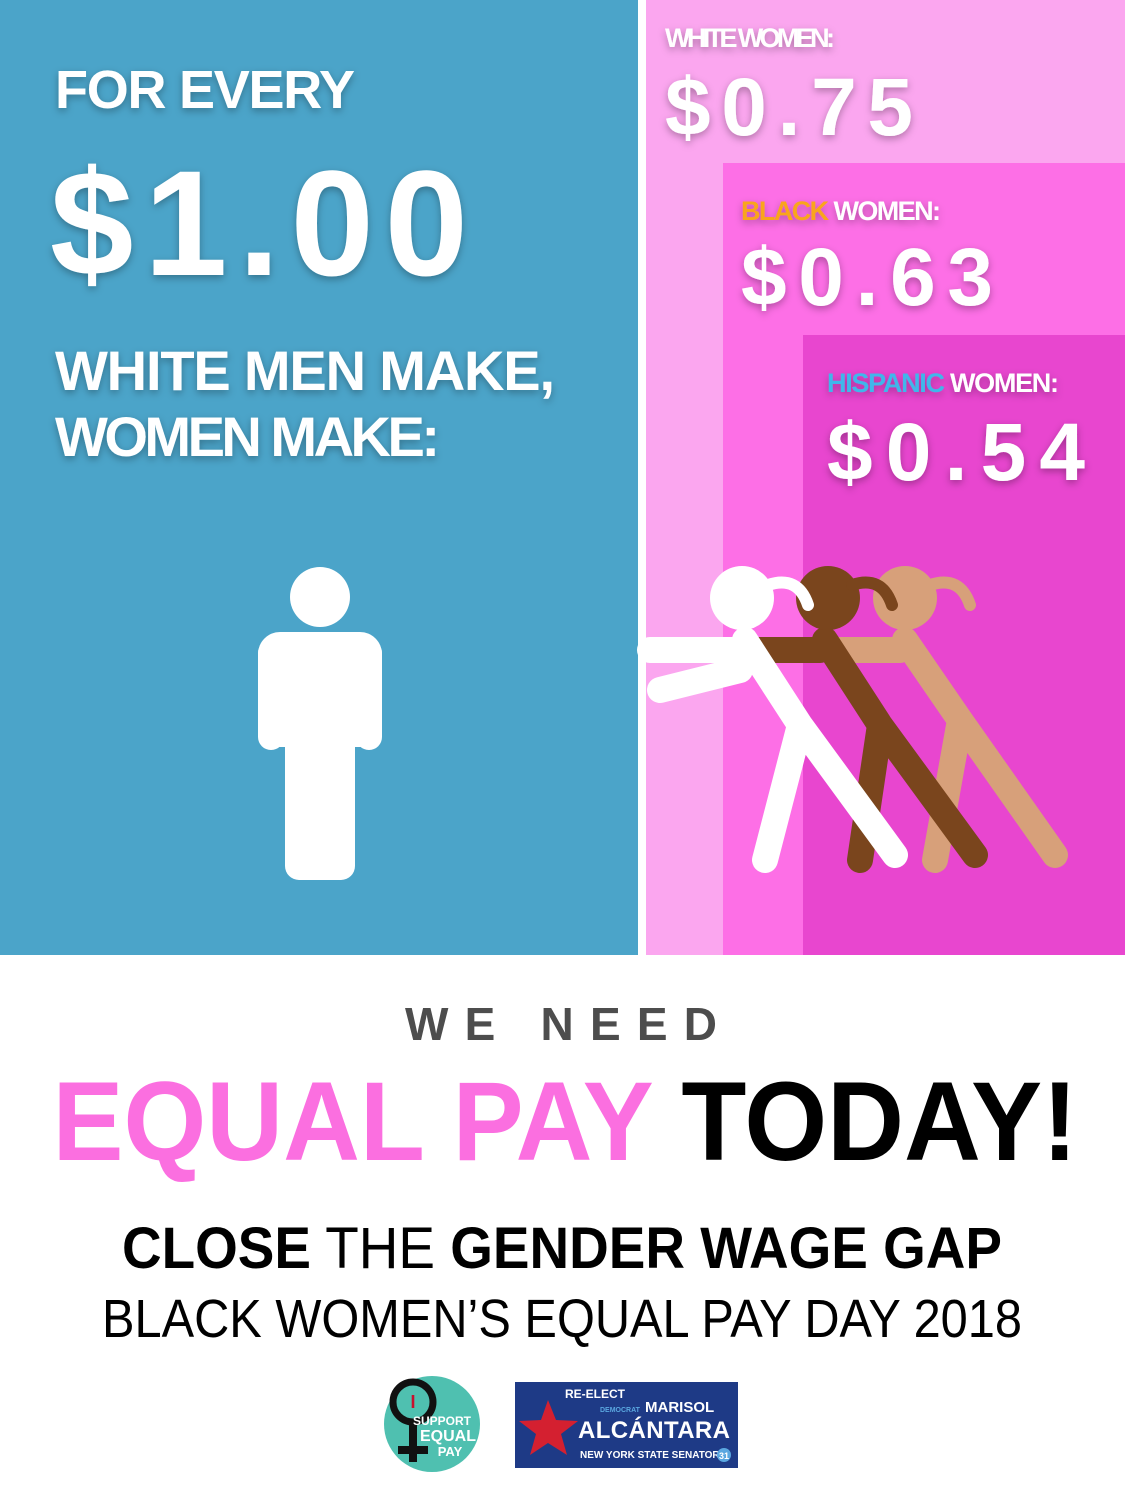  I want to click on group-amount: $0.75, so click(789, 107).